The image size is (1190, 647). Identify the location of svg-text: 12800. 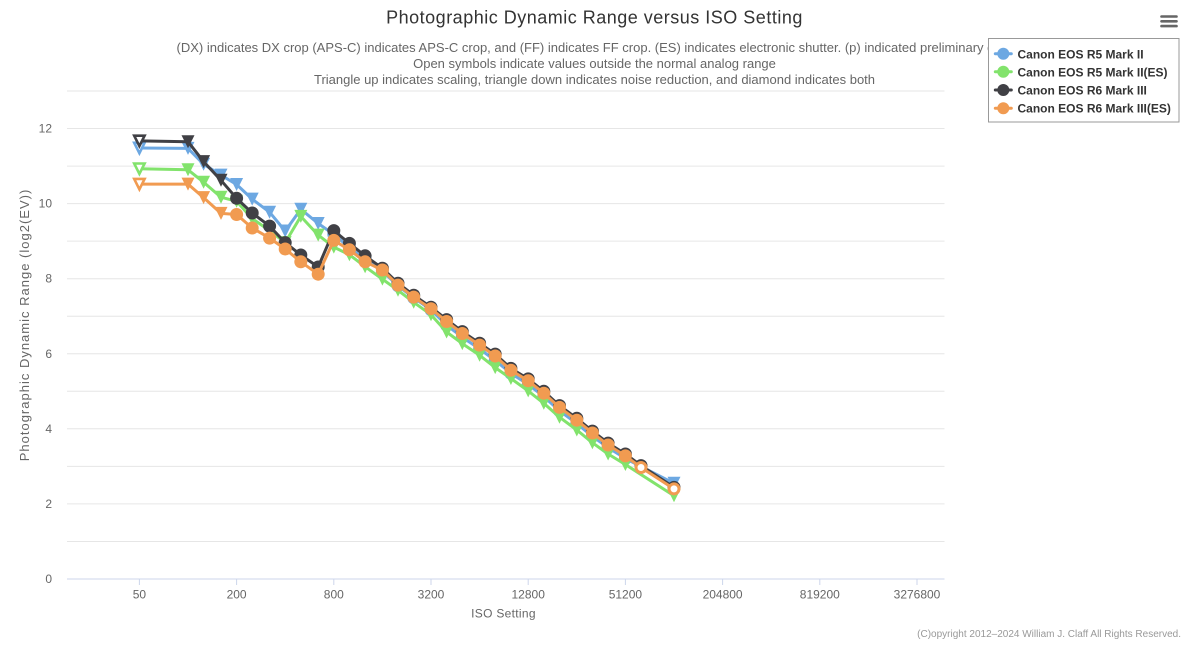
(529, 595).